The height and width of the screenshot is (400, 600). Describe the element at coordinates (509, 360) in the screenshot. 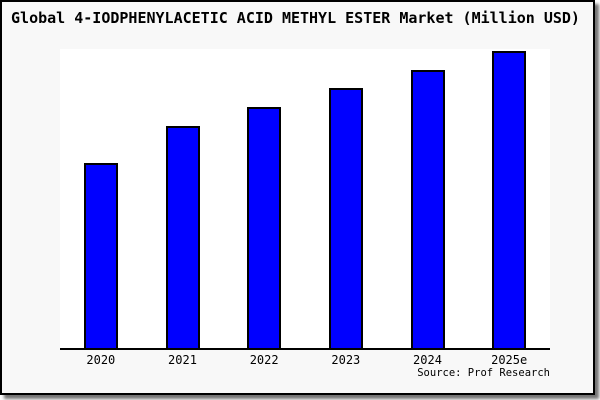

I see `x-tick-label-2025e: 2025e` at that location.